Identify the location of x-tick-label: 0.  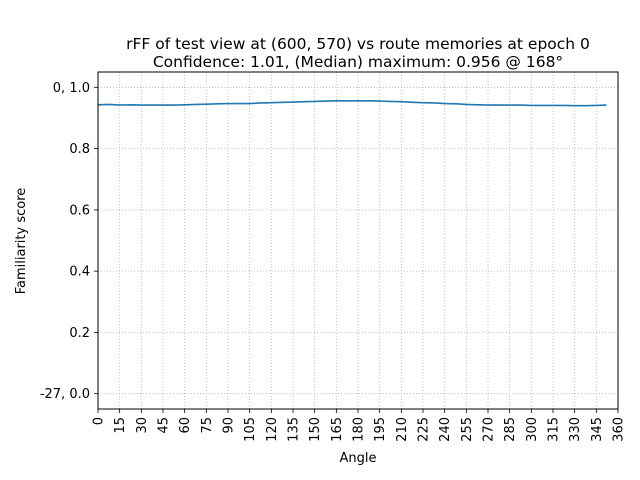
(99, 421).